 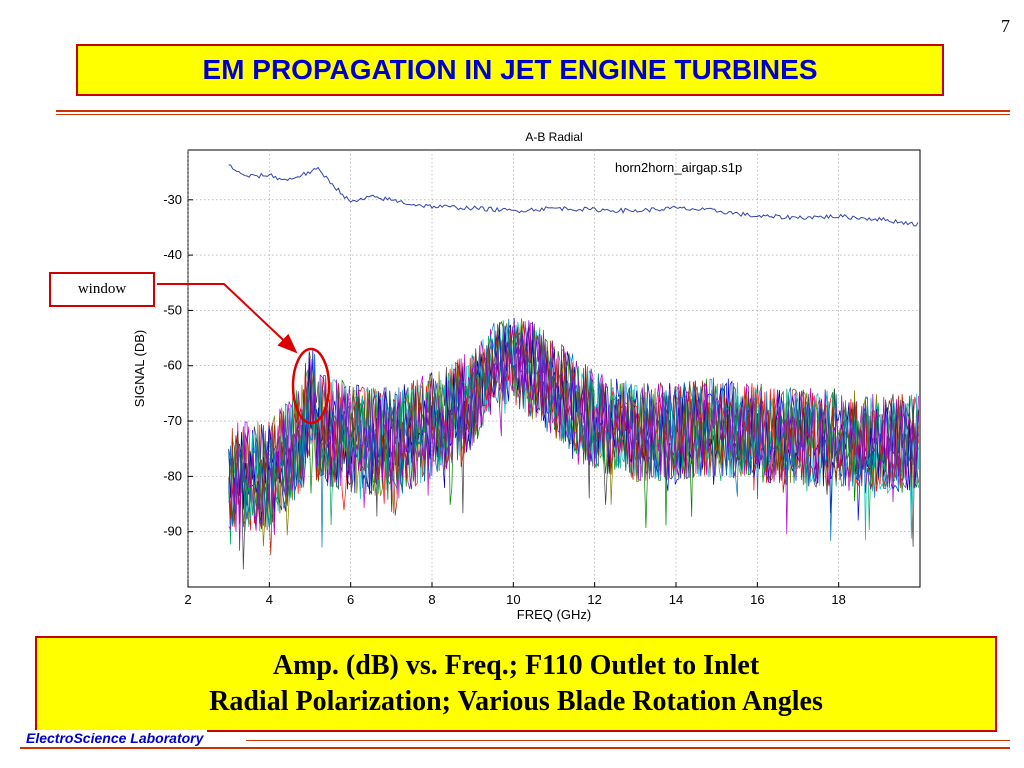 I want to click on x-tick-label: 14, so click(x=676, y=599).